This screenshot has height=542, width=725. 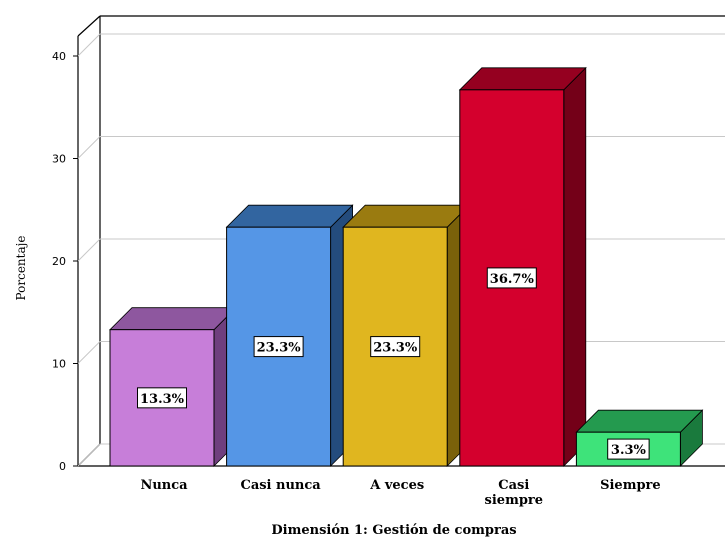 I want to click on y-tick-label: 10, so click(x=59, y=364).